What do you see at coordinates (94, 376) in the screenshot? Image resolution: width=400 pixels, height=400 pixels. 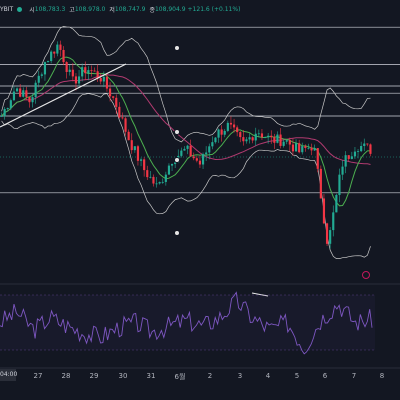 I see `time-axis-tick: 29` at bounding box center [94, 376].